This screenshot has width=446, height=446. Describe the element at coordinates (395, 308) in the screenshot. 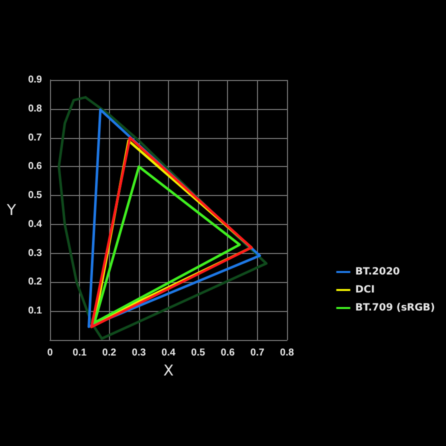

I see `legend-label: BT.709 (sRGB)` at that location.